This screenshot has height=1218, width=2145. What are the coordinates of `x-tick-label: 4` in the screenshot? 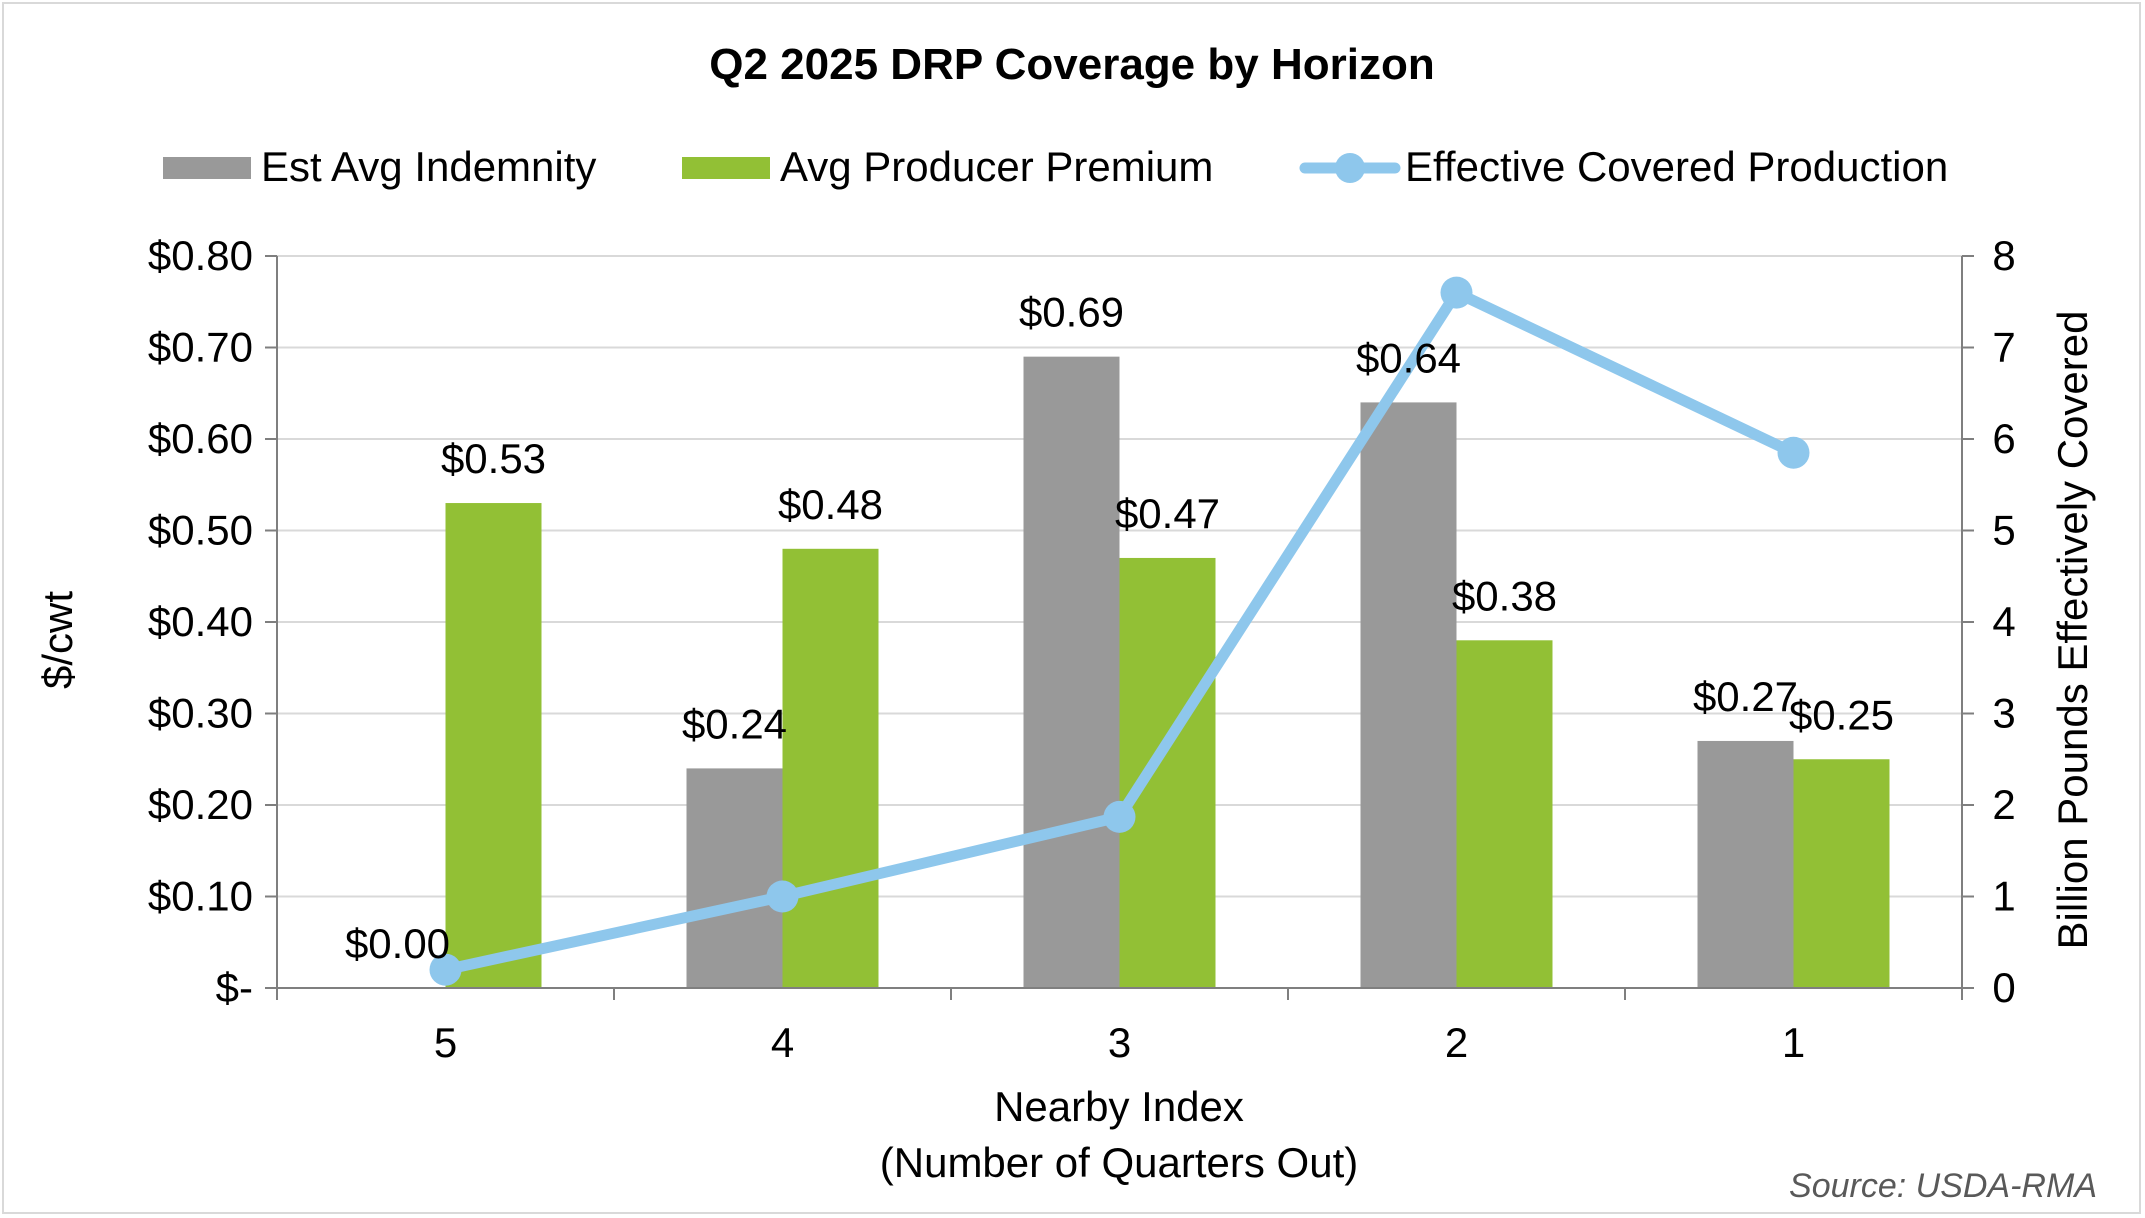 It's located at (782, 1042).